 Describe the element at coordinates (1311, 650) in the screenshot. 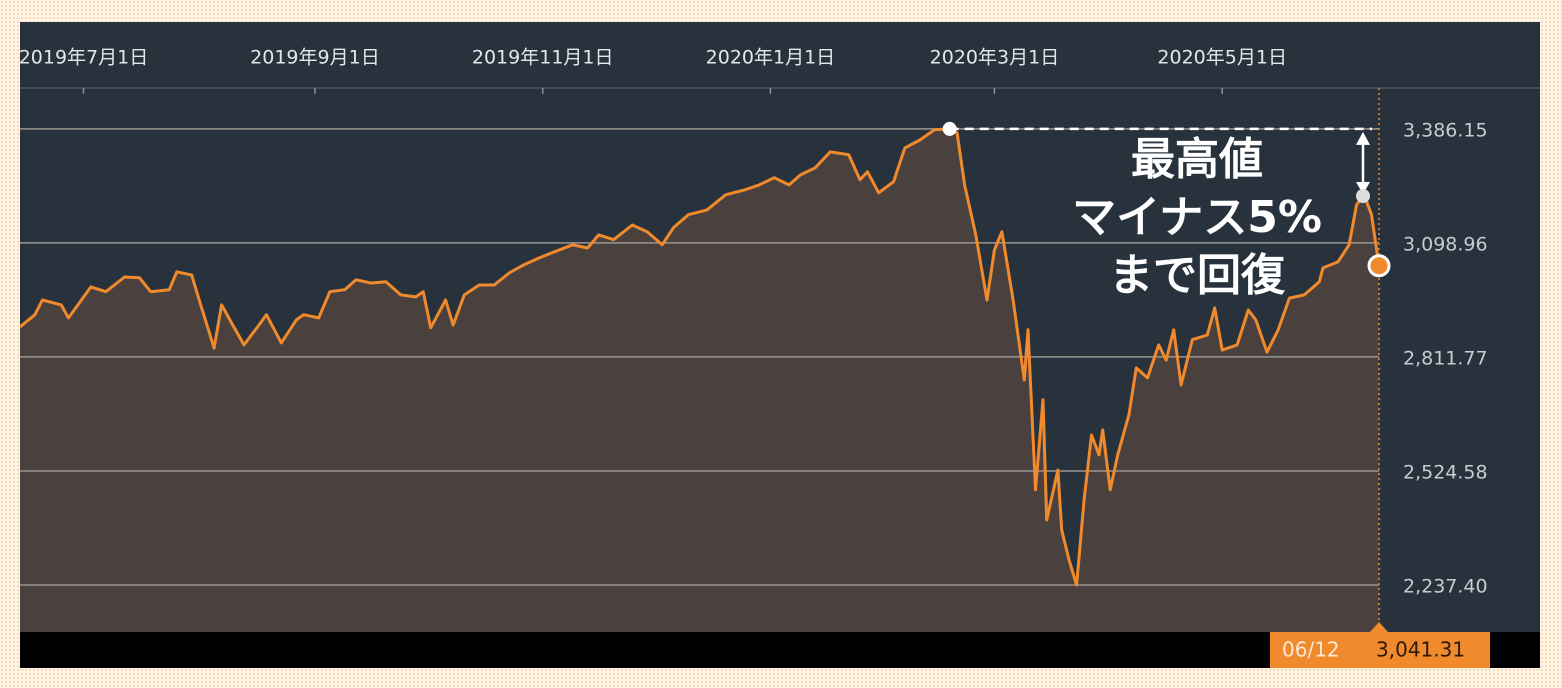

I see `last-label-date: 06/12` at that location.